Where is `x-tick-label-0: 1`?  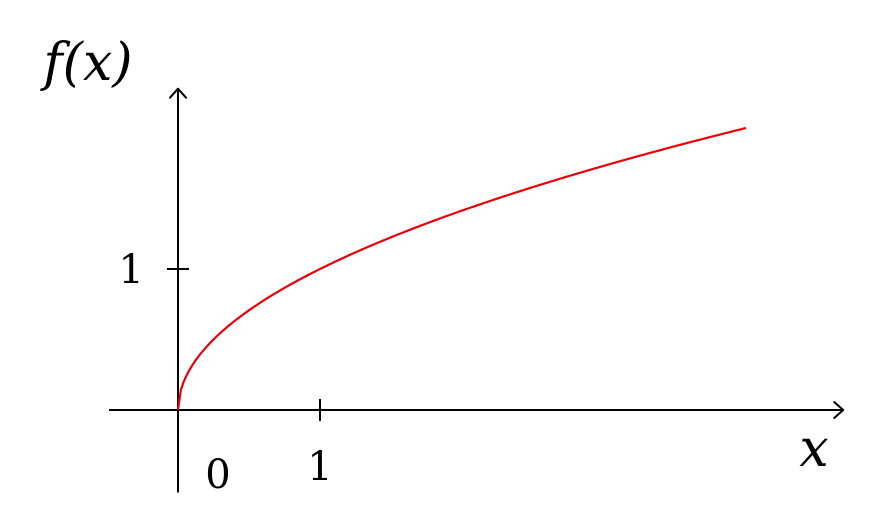 x-tick-label-0: 1 is located at coordinates (319, 467).